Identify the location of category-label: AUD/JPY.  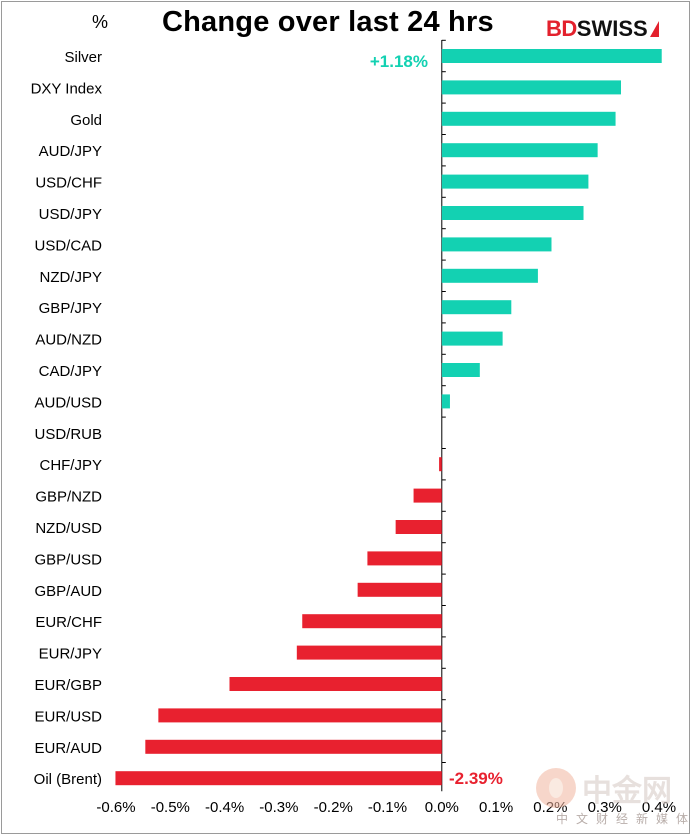
(70, 151).